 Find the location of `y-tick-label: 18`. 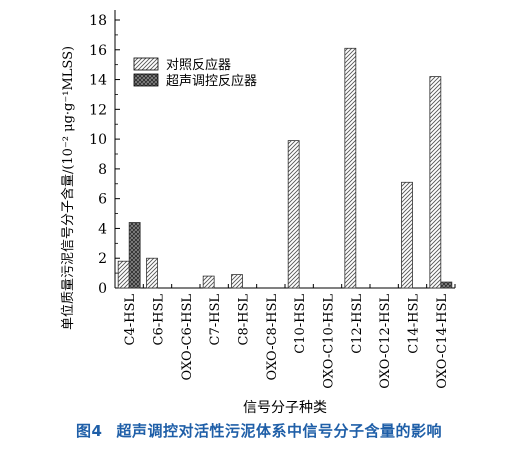

y-tick-label: 18 is located at coordinates (98, 21).